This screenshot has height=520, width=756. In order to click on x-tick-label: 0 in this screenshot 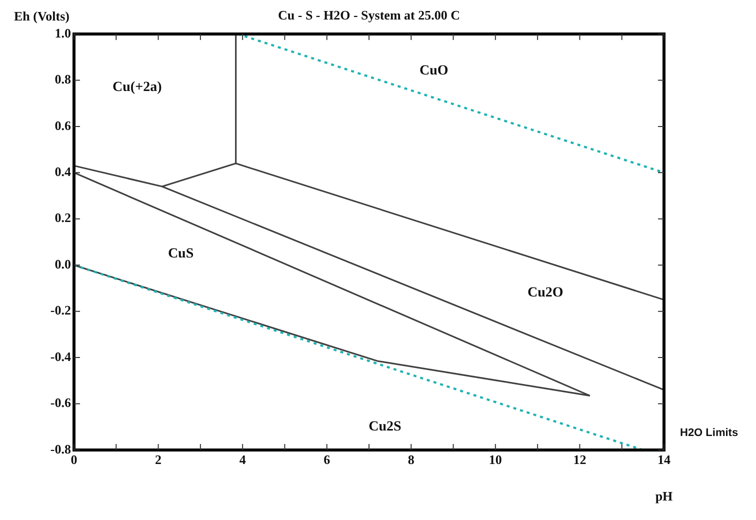, I will do `click(74, 460)`.